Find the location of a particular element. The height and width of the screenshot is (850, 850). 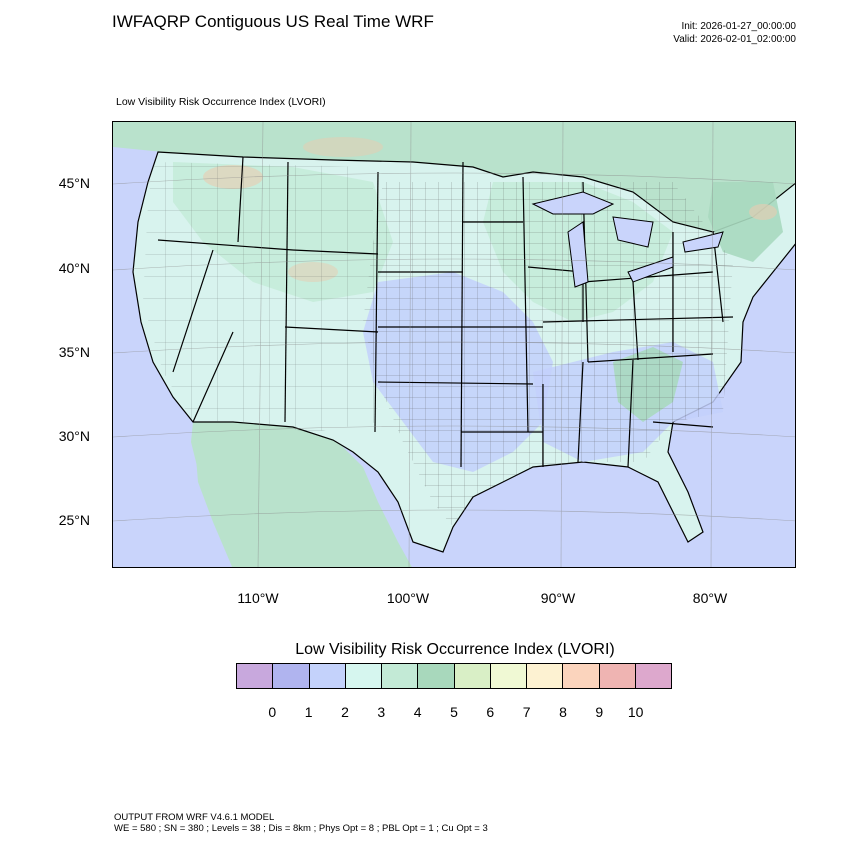

model-version: OUTPUT FROM WRF V4.6.1 MODEL is located at coordinates (194, 817).